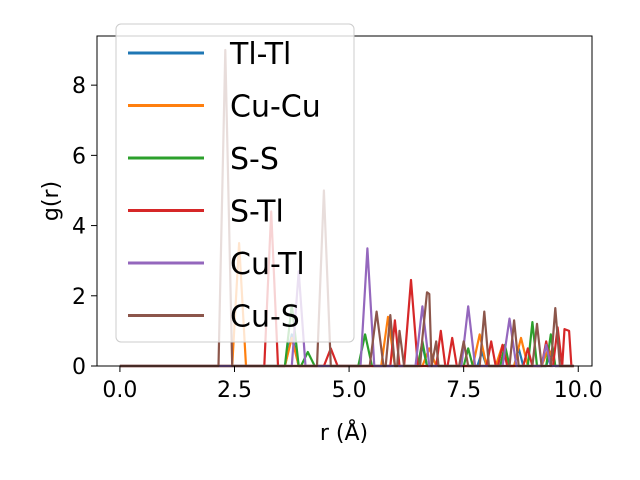 The height and width of the screenshot is (480, 640). What do you see at coordinates (234, 390) in the screenshot?
I see `x-tick-label: 2.5` at bounding box center [234, 390].